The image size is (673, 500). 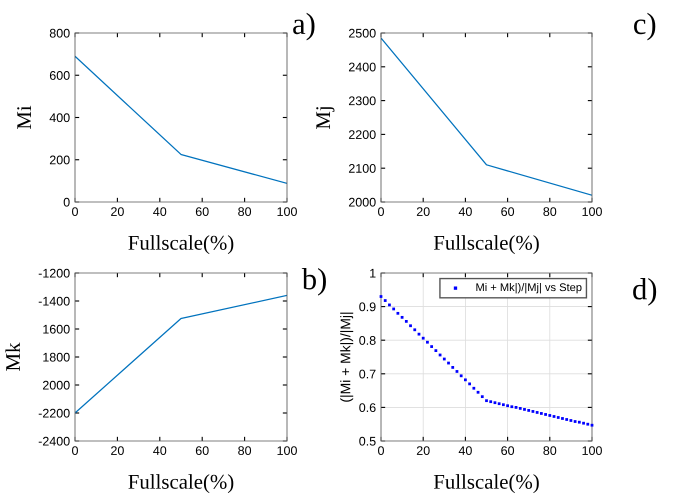 I want to click on y-tick-label: 2400, so click(x=362, y=67).